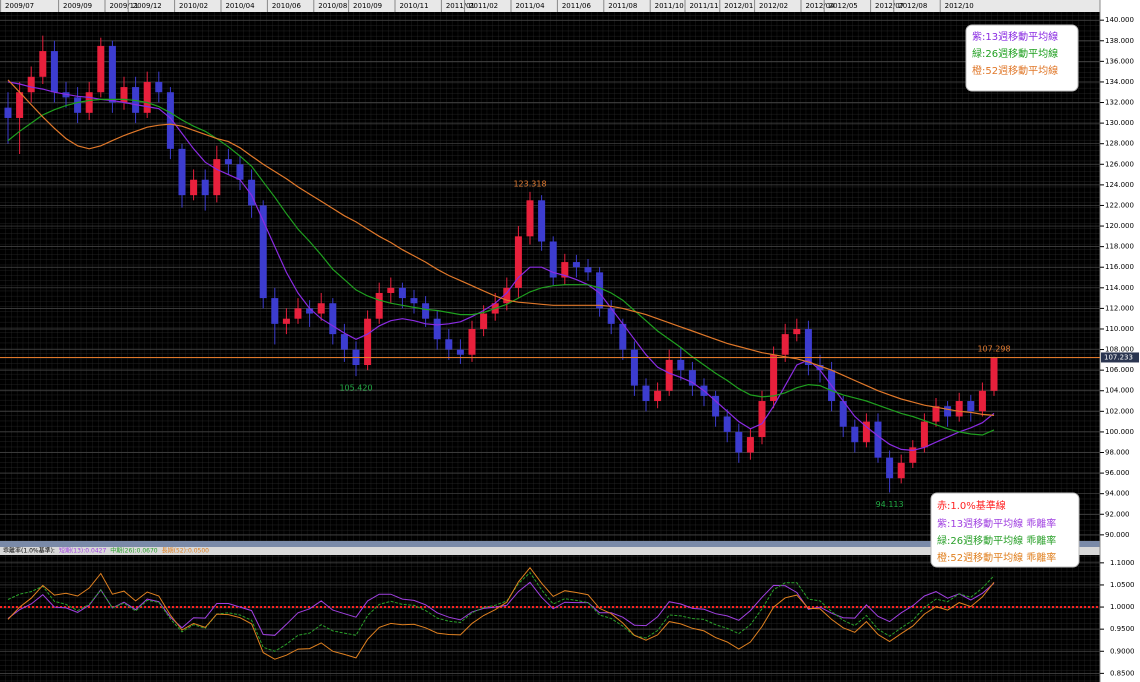 This screenshot has width=1140, height=682. Describe the element at coordinates (83, 551) in the screenshot. I see `panel-header: 短期(13):0.0427` at that location.